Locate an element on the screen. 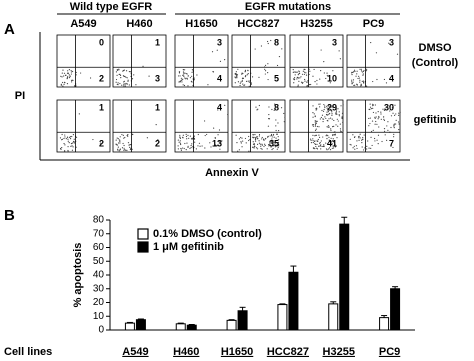  group-title: Wild type EGFR is located at coordinates (111, 7).